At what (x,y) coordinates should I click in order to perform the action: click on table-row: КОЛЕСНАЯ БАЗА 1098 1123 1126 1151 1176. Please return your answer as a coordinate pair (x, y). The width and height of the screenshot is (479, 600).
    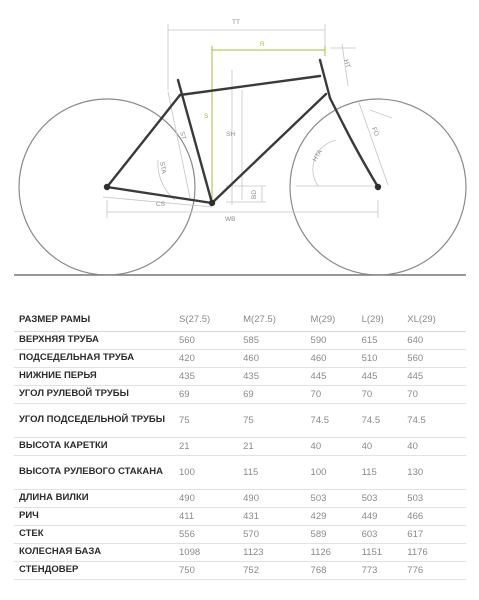
    Looking at the image, I should click on (240, 552).